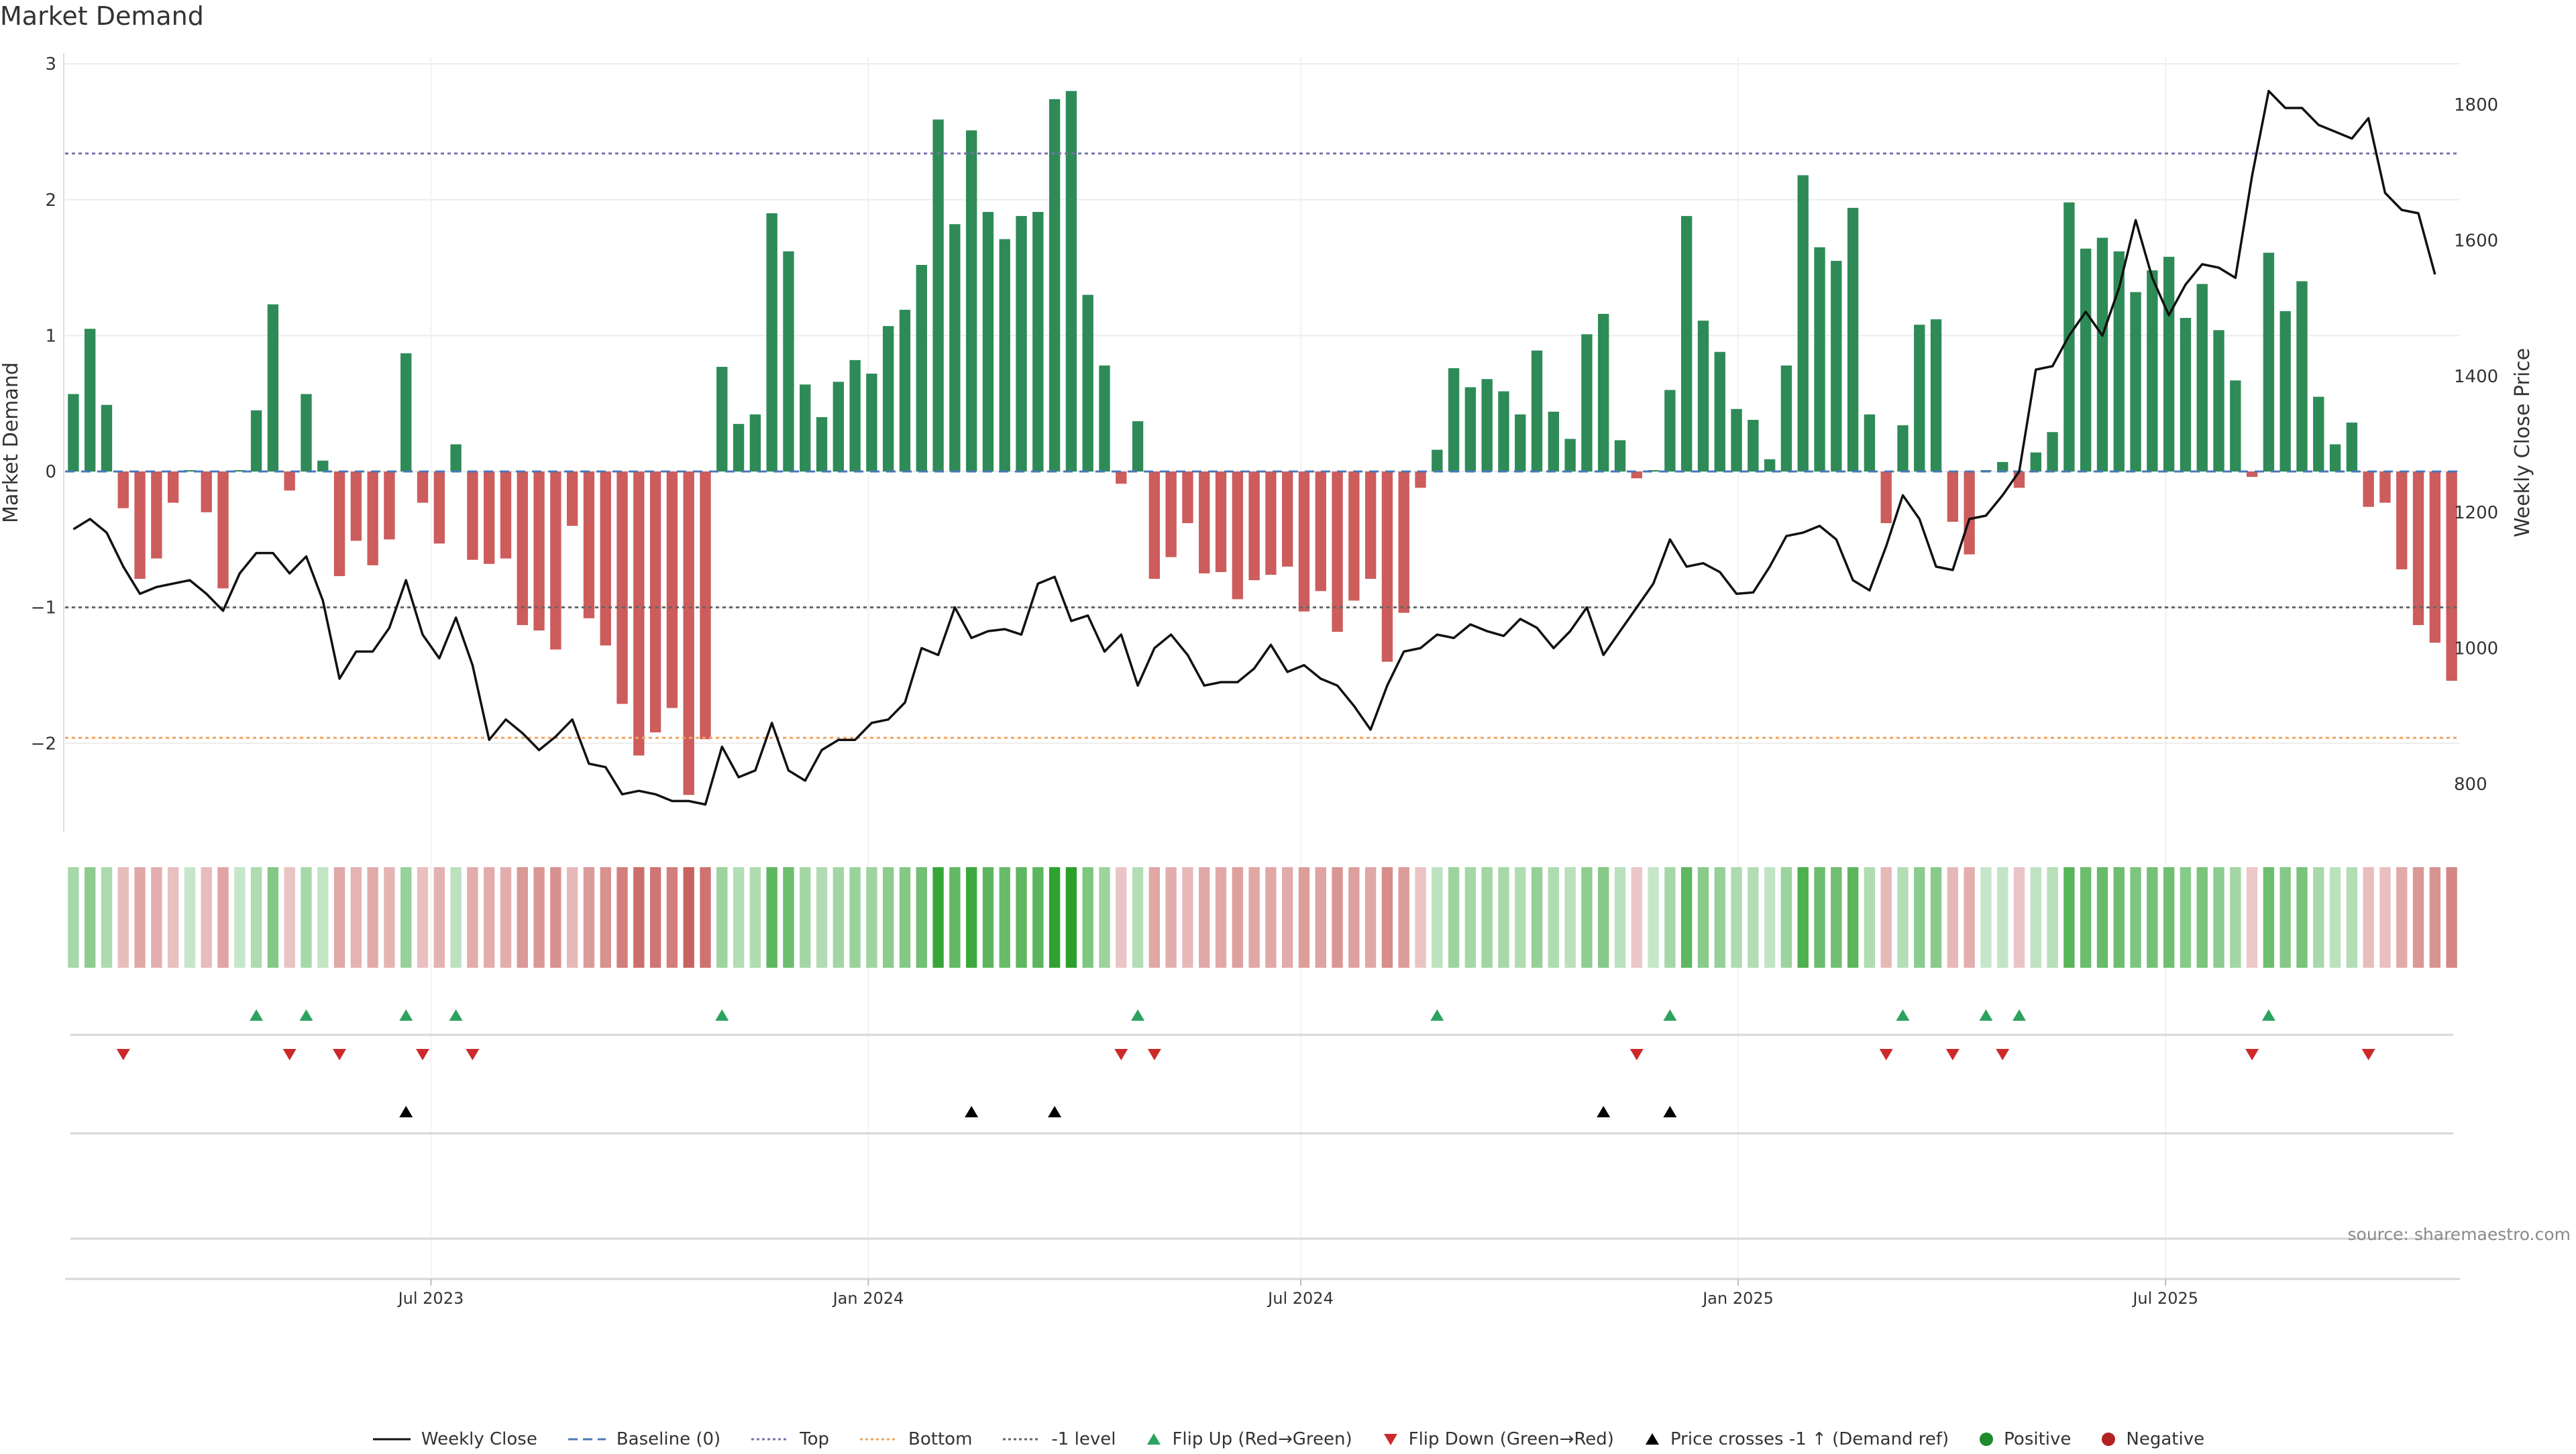  Describe the element at coordinates (50, 200) in the screenshot. I see `y-tick-label: 2` at that location.